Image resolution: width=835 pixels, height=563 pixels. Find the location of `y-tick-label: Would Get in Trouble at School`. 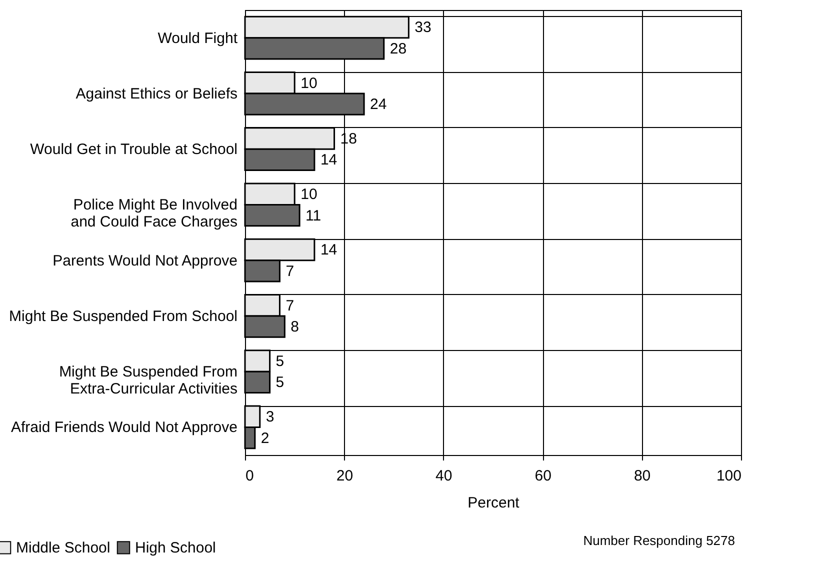

y-tick-label: Would Get in Trouble at School is located at coordinates (134, 149).